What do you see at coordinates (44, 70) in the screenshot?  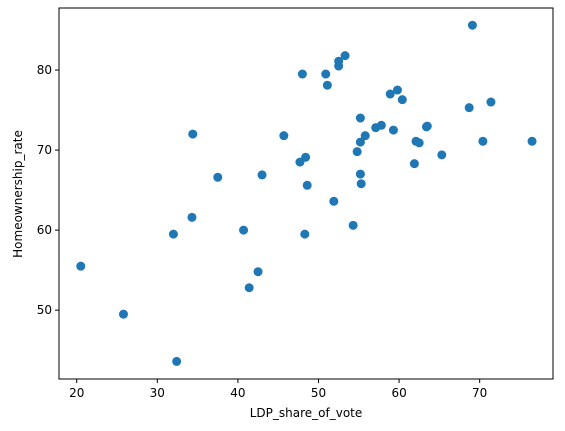 I see `y-tick-label: 80` at bounding box center [44, 70].